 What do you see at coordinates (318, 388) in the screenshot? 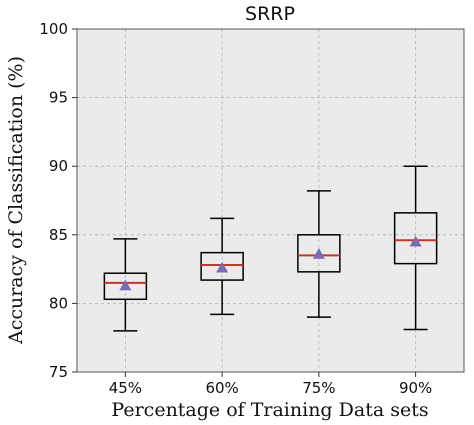
I see `x-tick-label: 75%` at bounding box center [318, 388].